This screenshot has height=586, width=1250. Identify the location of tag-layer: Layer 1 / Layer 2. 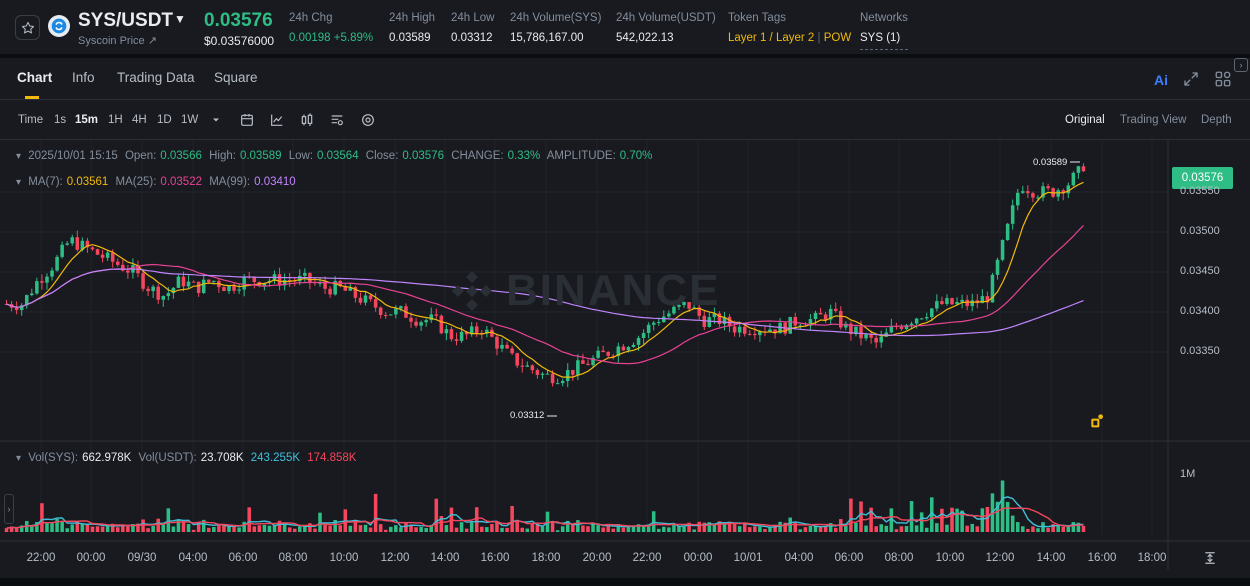
(771, 38).